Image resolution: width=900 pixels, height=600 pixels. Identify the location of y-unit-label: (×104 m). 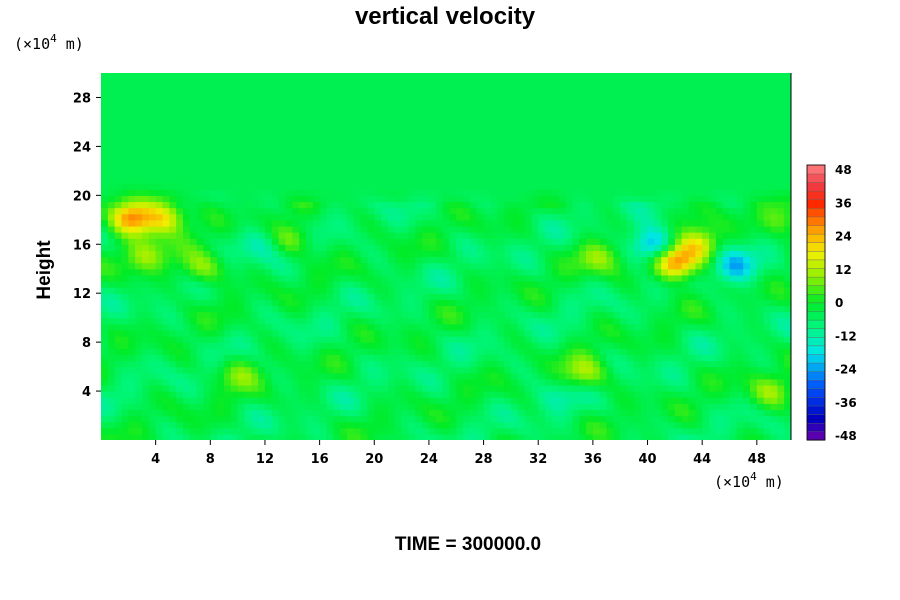
(49, 42).